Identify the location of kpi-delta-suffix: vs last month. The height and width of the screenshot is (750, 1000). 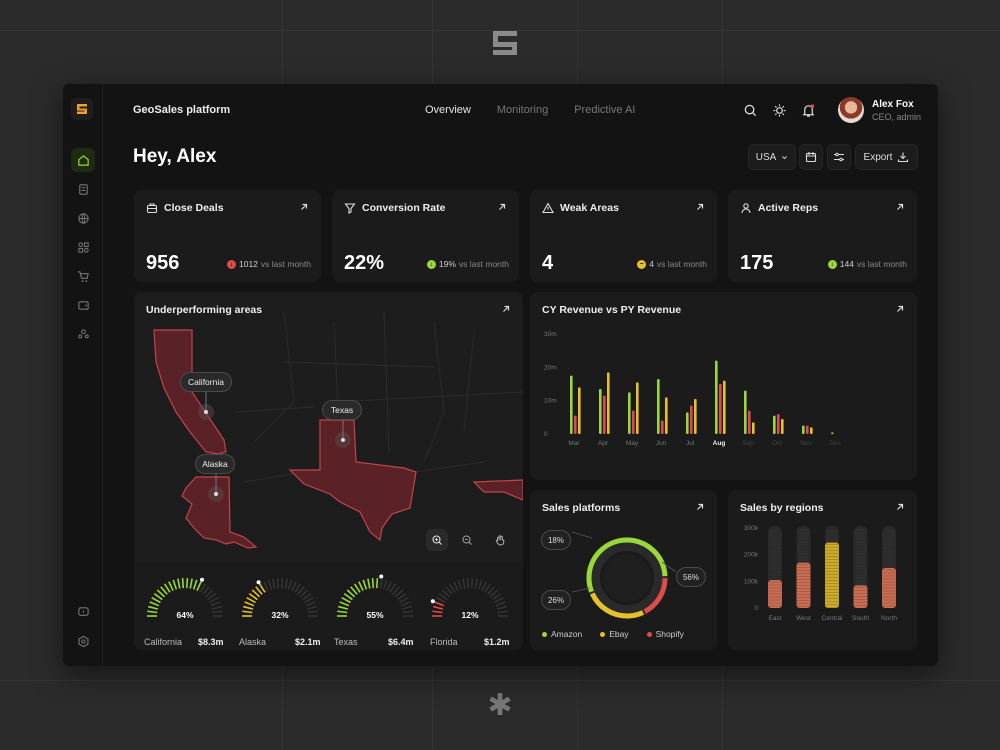
(285, 264).